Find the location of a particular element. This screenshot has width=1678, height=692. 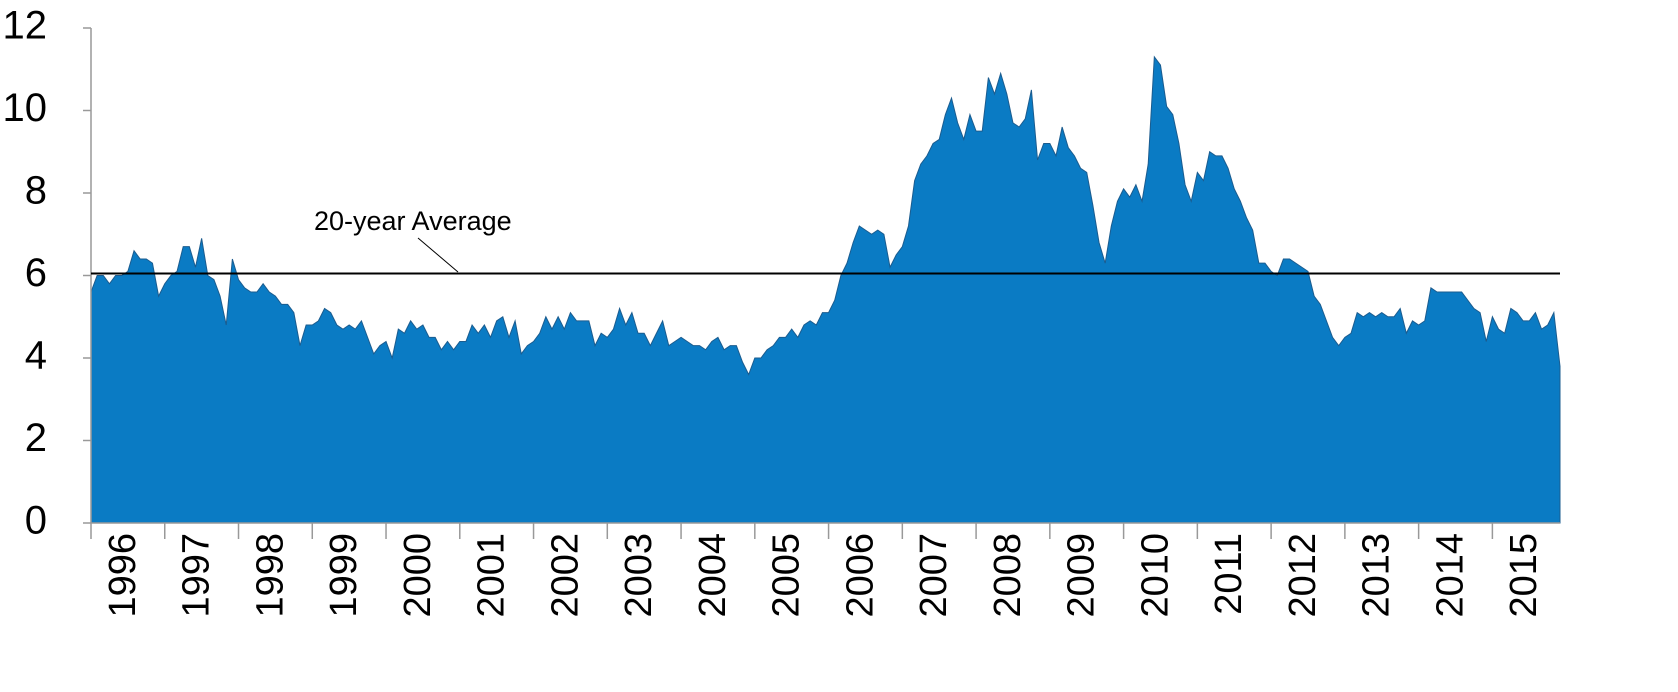

y-tick-label: 4 is located at coordinates (36, 356).